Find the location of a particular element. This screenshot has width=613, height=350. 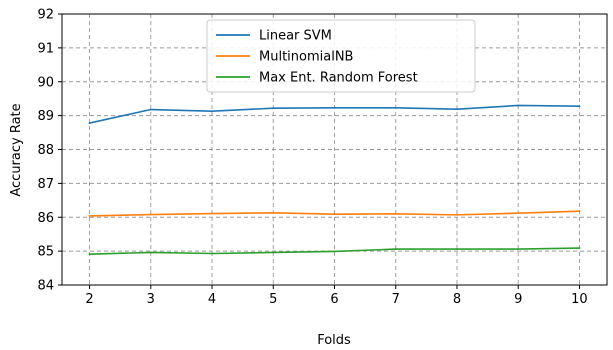

x-tick-label: 6 is located at coordinates (334, 299).